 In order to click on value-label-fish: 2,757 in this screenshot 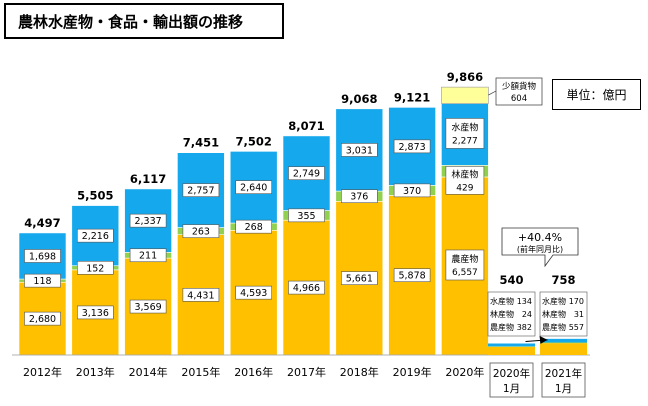, I will do `click(200, 191)`.